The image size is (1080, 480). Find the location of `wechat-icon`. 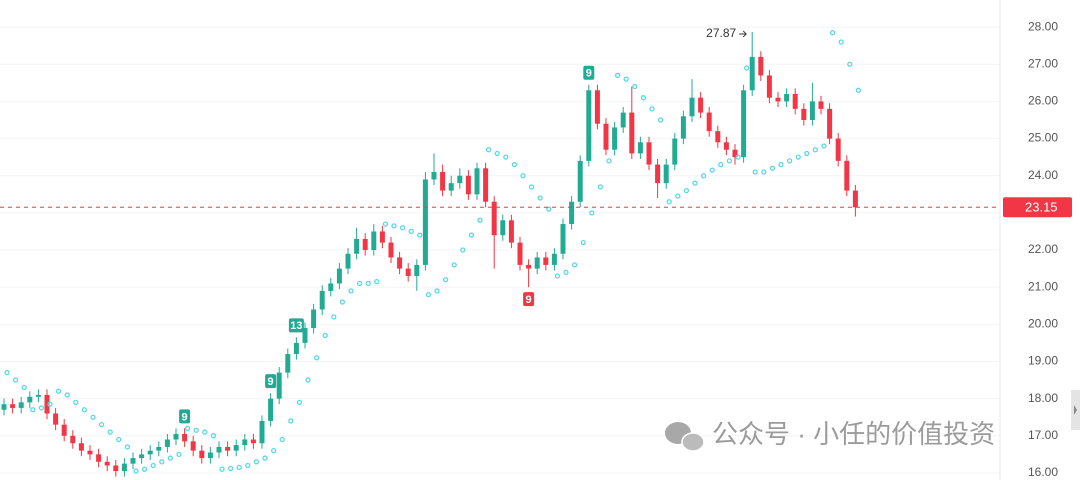

wechat-icon is located at coordinates (693, 442).